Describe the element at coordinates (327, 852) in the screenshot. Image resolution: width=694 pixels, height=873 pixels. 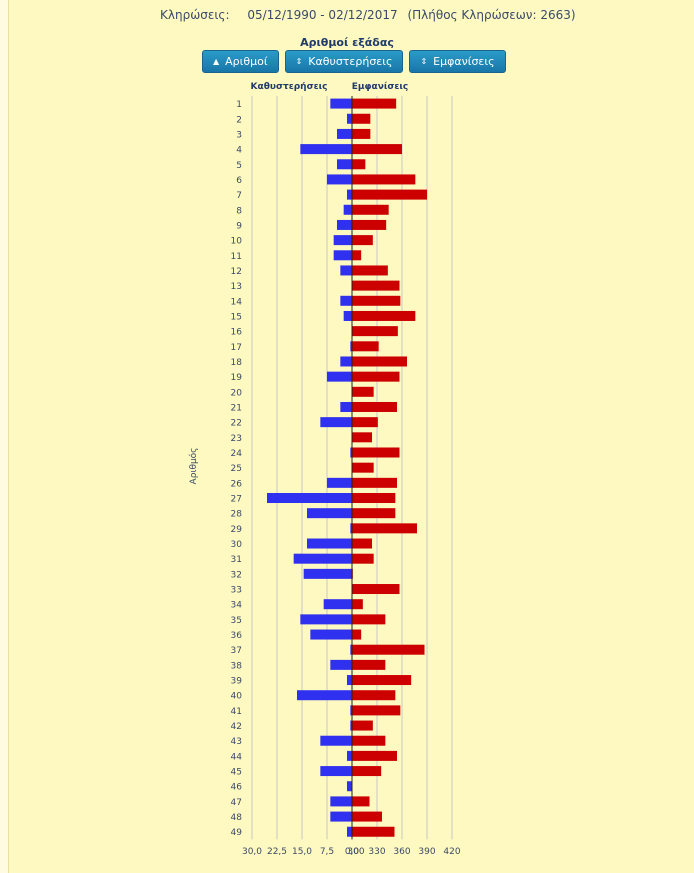
I see `left-tick-label: 7,5` at that location.